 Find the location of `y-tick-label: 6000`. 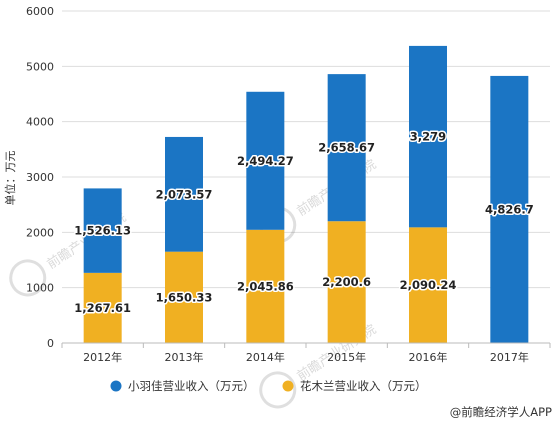

y-tick-label: 6000 is located at coordinates (40, 11).